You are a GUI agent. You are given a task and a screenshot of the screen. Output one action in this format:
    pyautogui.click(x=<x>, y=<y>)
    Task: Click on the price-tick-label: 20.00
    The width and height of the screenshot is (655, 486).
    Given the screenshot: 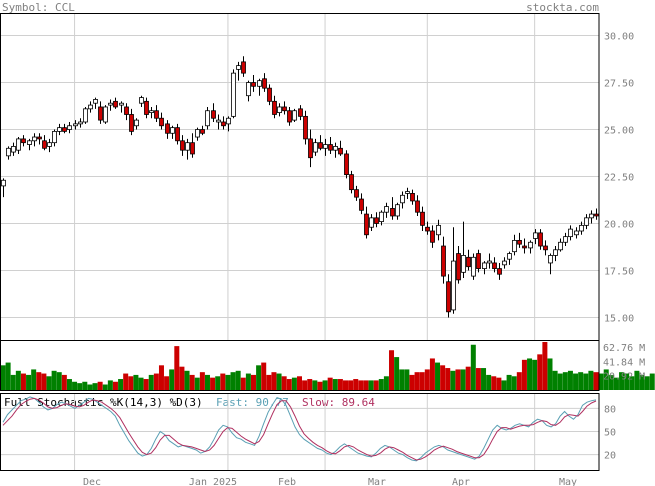 What is the action you would take?
    pyautogui.click(x=619, y=224)
    